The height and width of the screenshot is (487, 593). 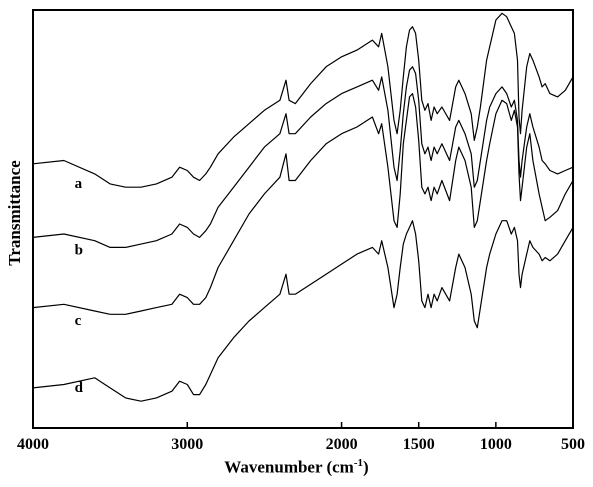 I want to click on x-tick-label: 2000, so click(x=342, y=444).